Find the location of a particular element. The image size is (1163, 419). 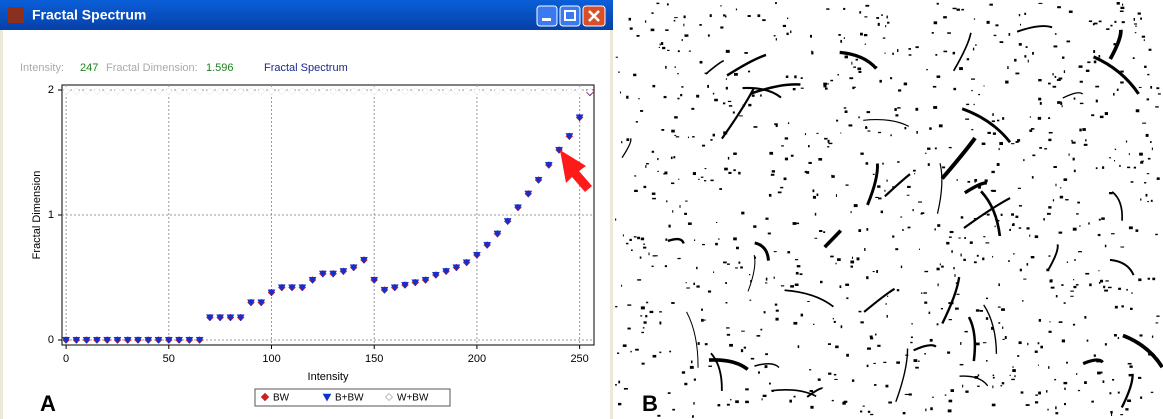

maximize-button is located at coordinates (570, 16).